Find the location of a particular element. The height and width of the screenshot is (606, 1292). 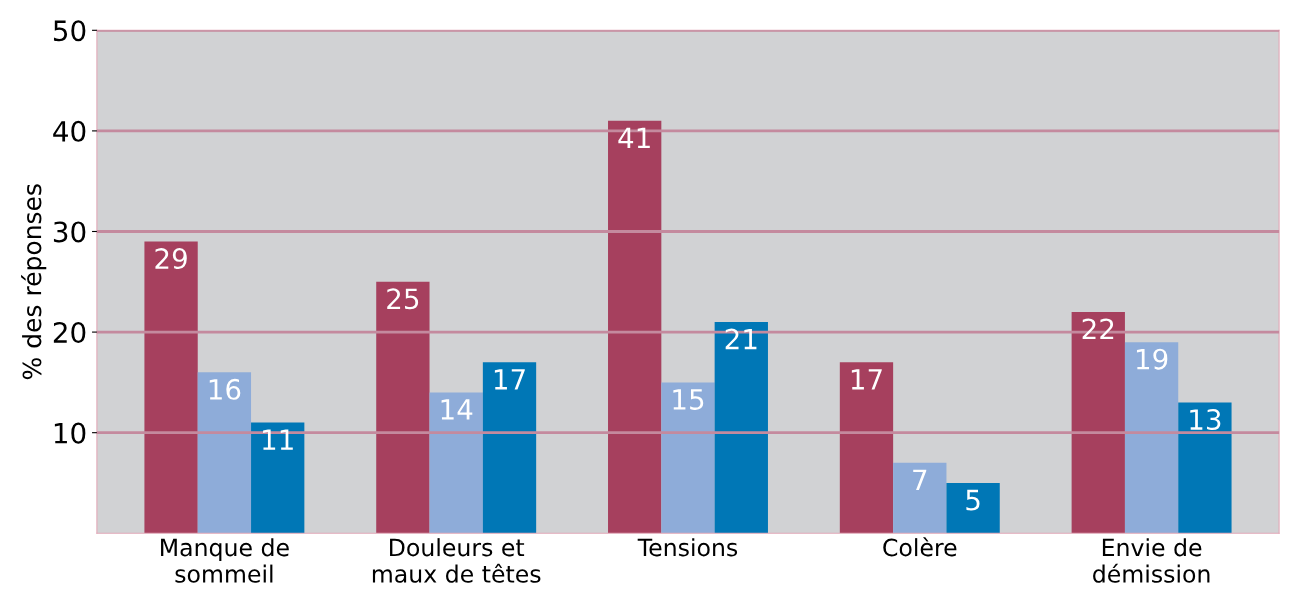

x-tick-label: Colère is located at coordinates (920, 547).